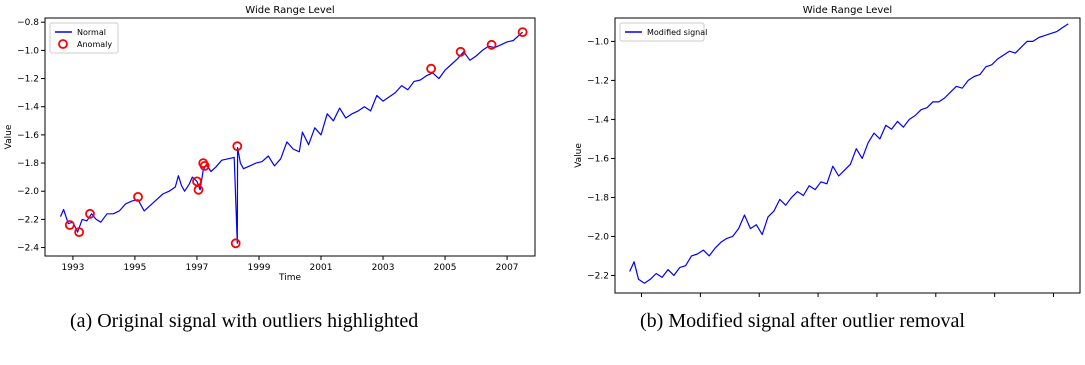 The width and height of the screenshot is (1085, 365). I want to click on legend-box, so click(662, 32).